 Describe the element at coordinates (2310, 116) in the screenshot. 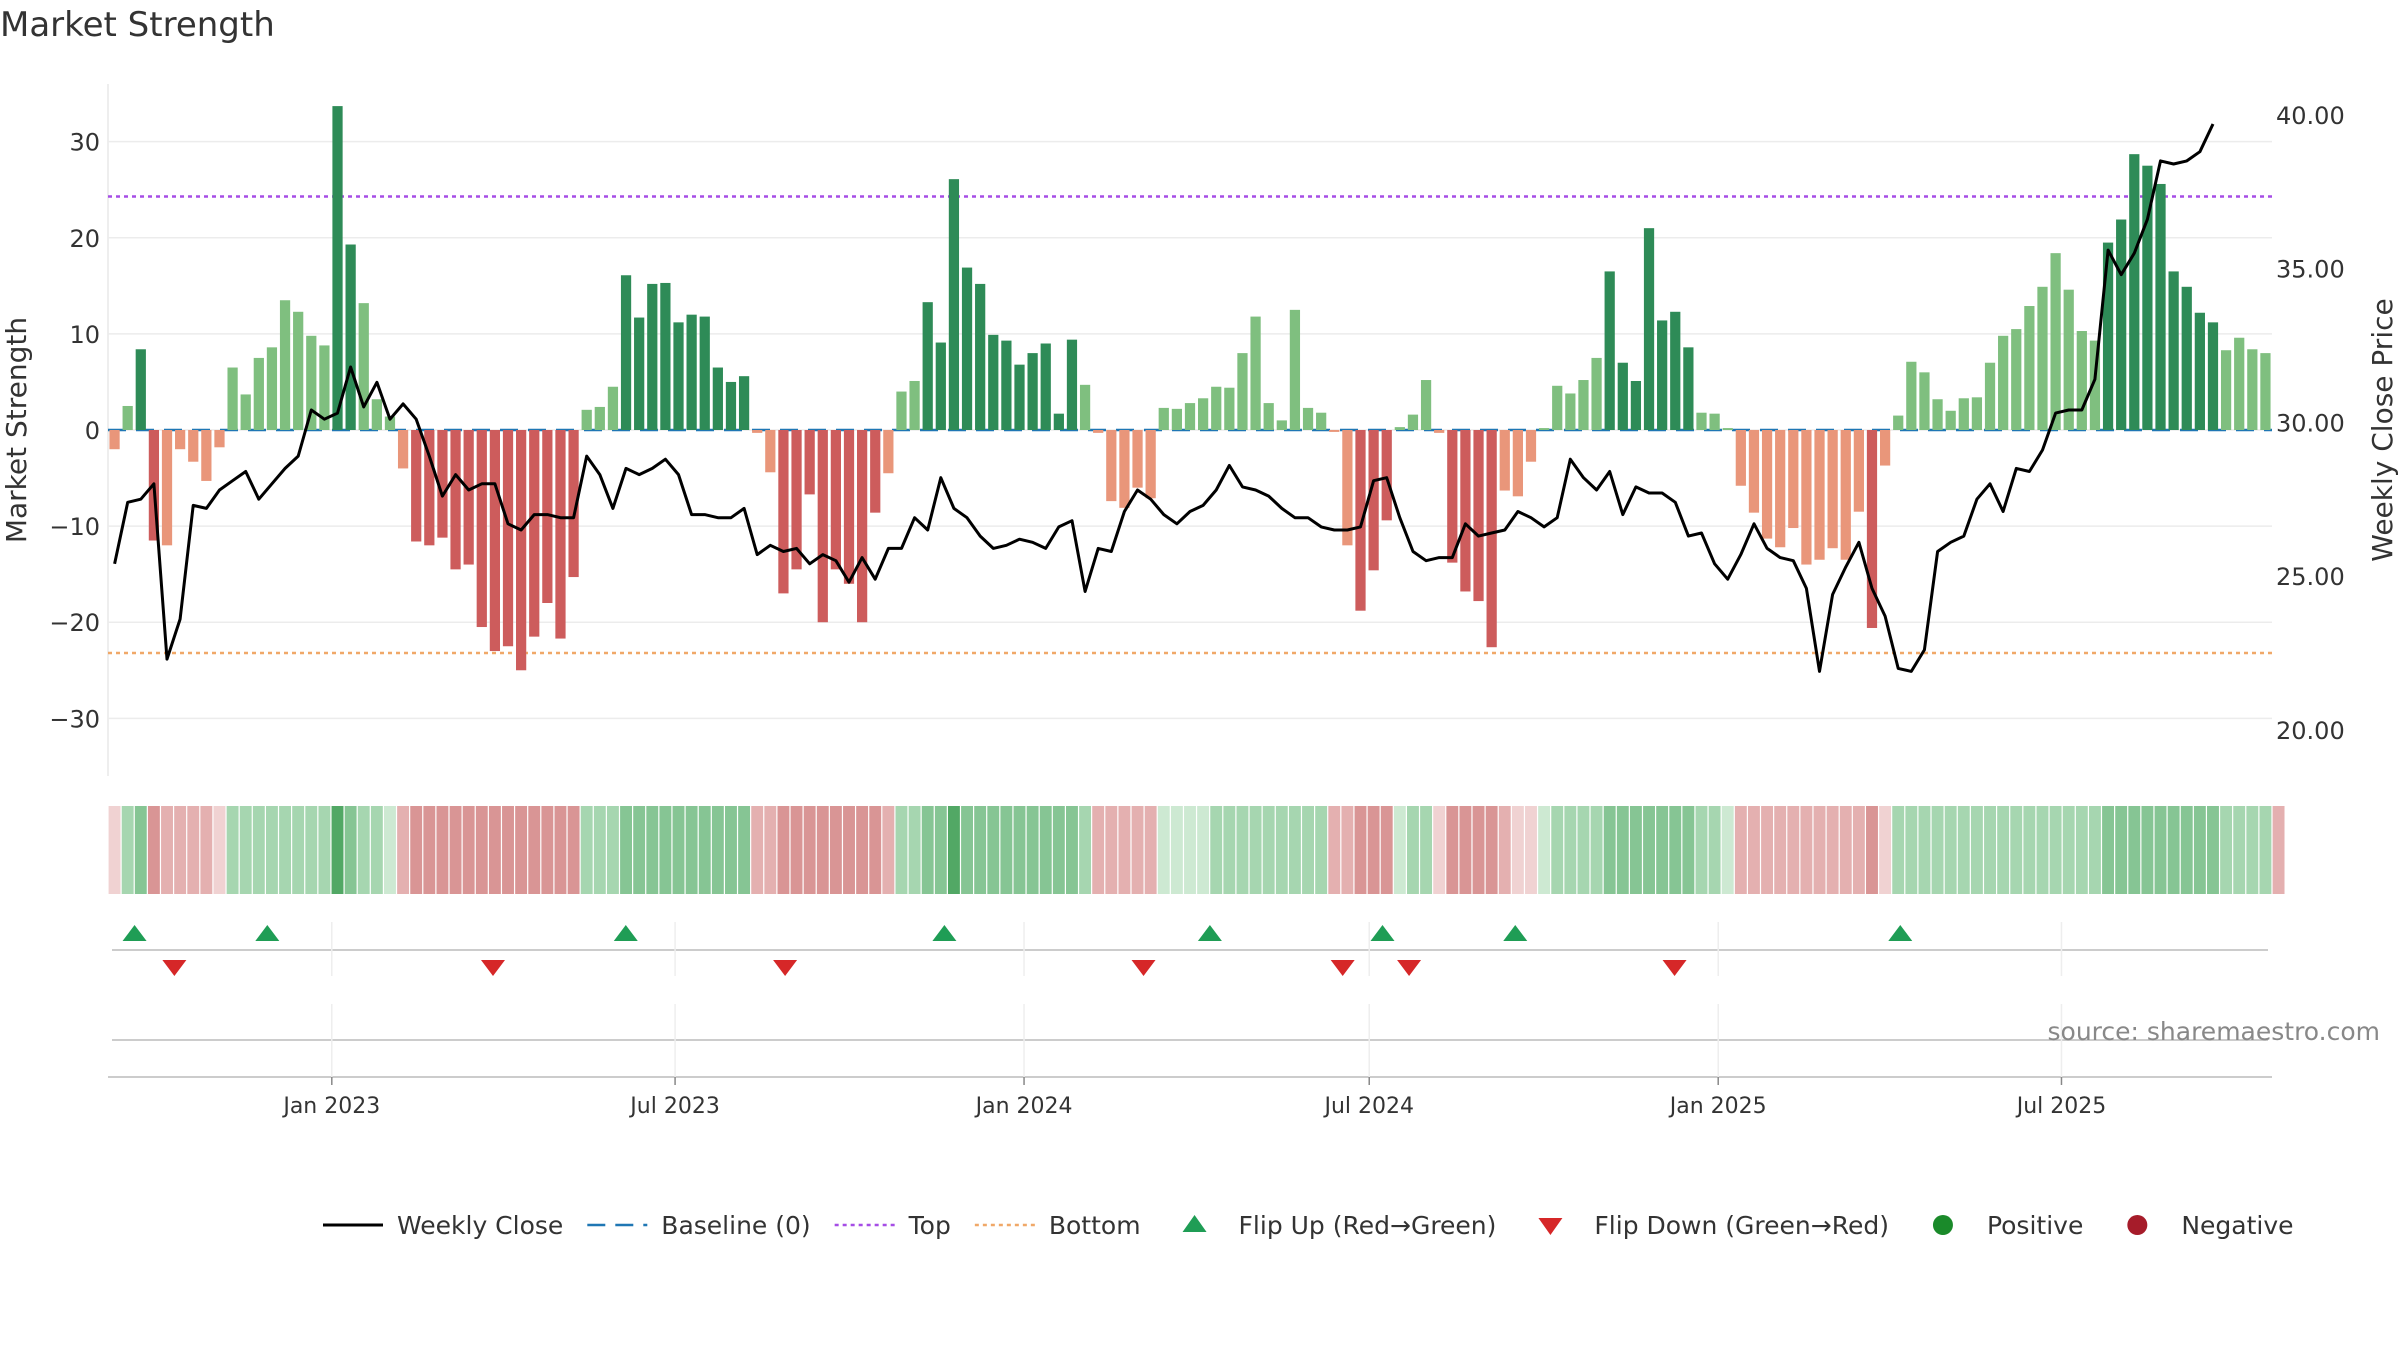

I see `y-tick-label-right: 40.00` at that location.